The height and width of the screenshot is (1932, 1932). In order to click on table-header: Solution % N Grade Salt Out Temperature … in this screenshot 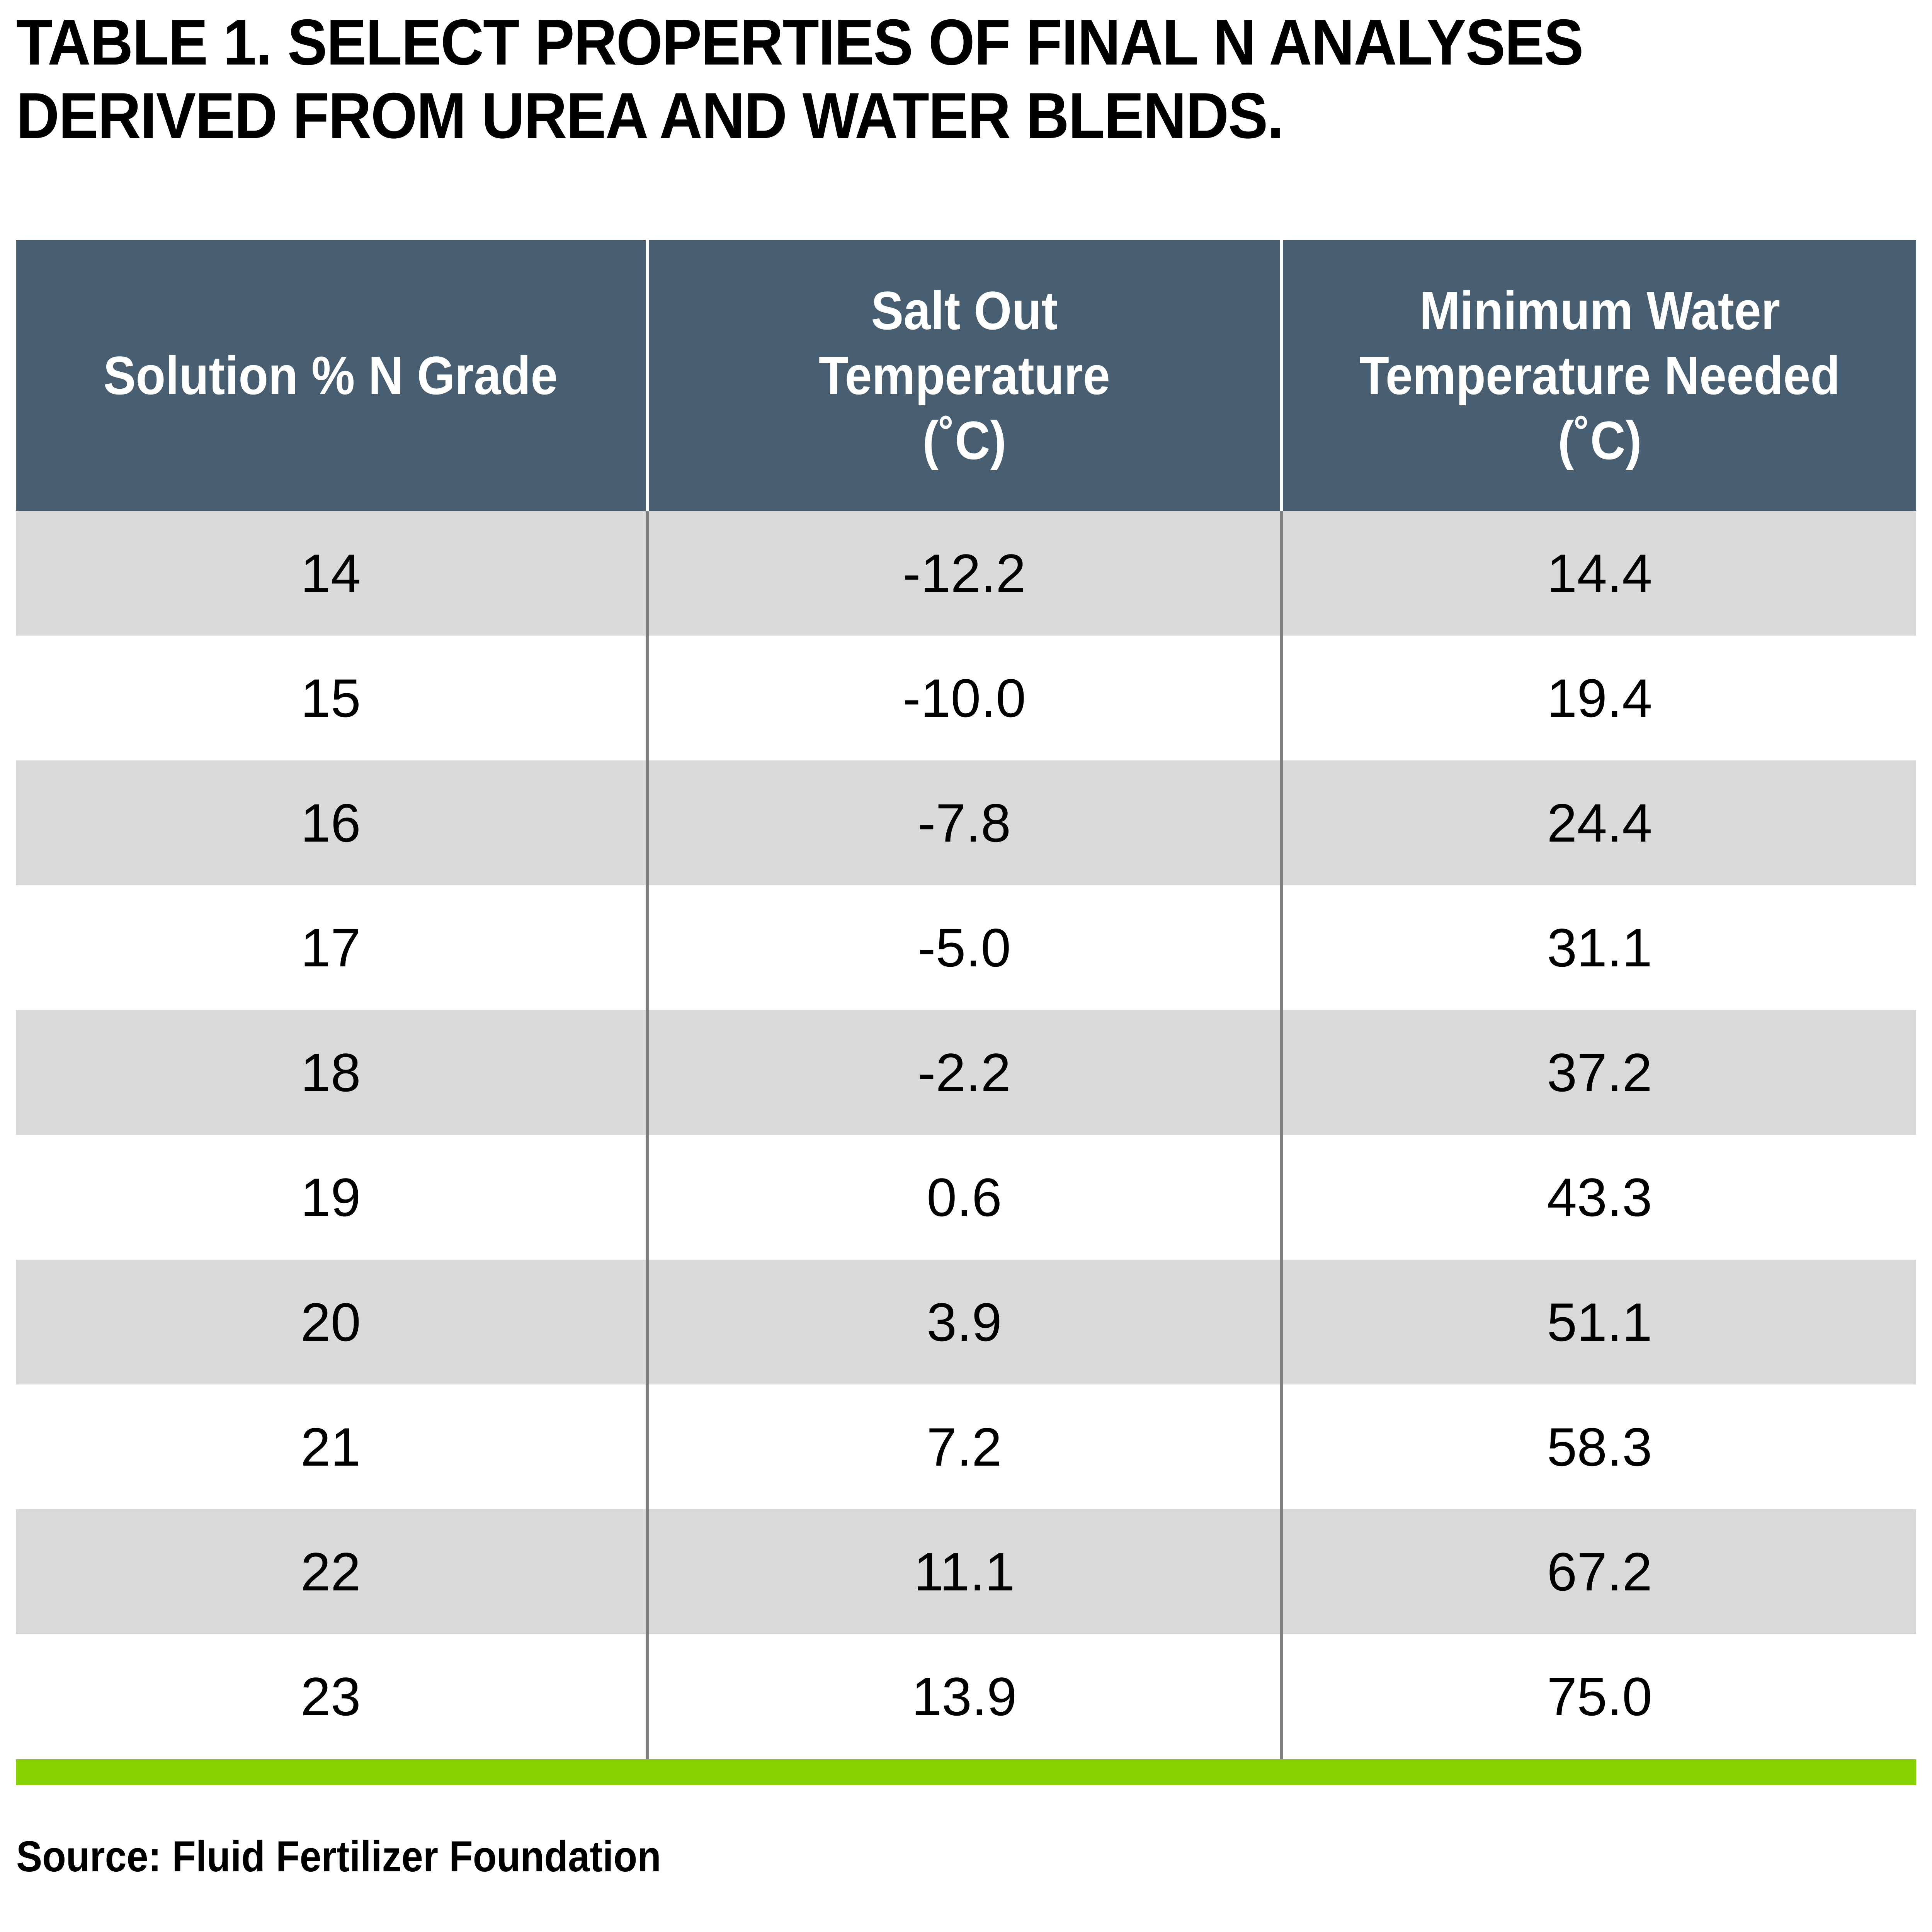, I will do `click(966, 376)`.